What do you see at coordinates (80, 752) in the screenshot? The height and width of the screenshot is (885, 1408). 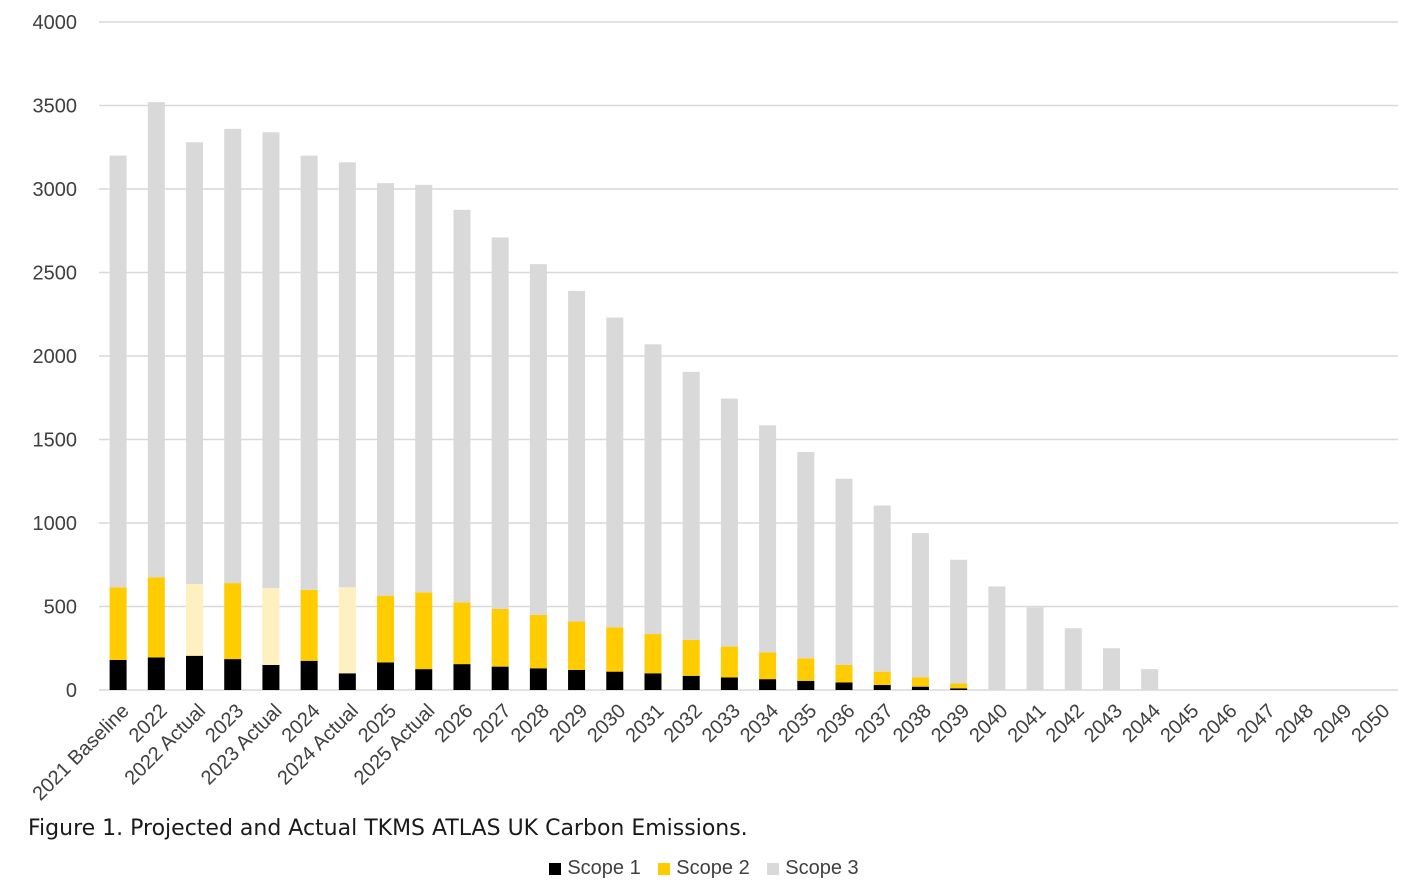 I see `x-tick-label: 2021 Baseline` at bounding box center [80, 752].